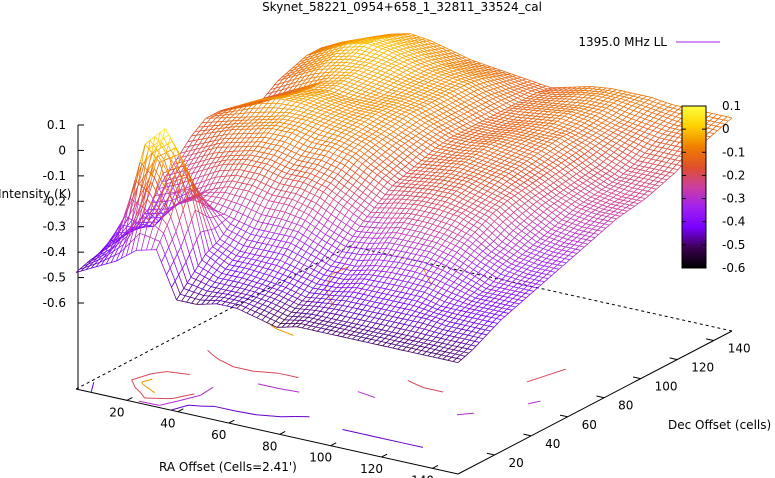 This screenshot has width=775, height=478. I want to click on x-tick, so click(180, 410).